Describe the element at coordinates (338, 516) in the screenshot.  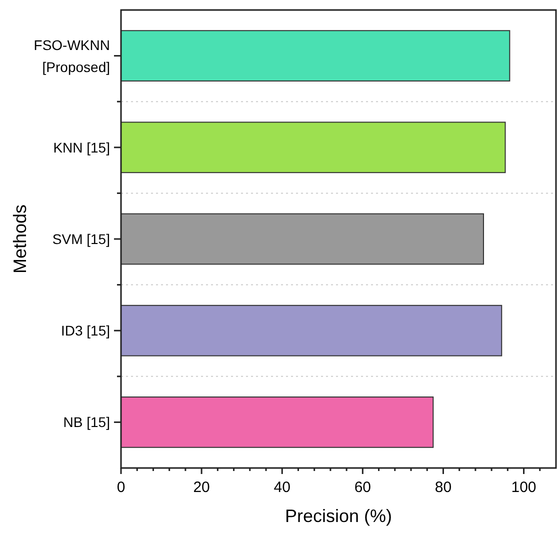
I see `x-axis-title: Precision (%)` at that location.